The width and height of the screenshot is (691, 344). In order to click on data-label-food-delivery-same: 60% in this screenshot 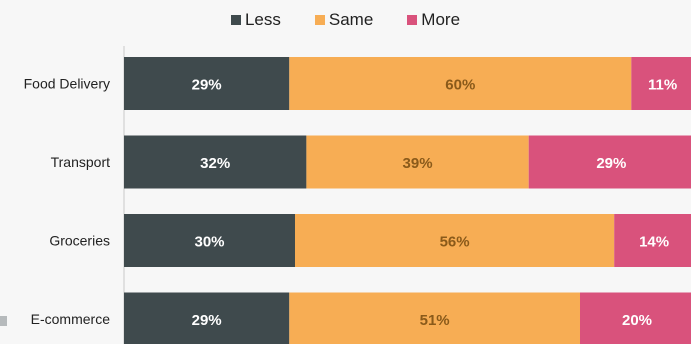, I will do `click(460, 85)`.